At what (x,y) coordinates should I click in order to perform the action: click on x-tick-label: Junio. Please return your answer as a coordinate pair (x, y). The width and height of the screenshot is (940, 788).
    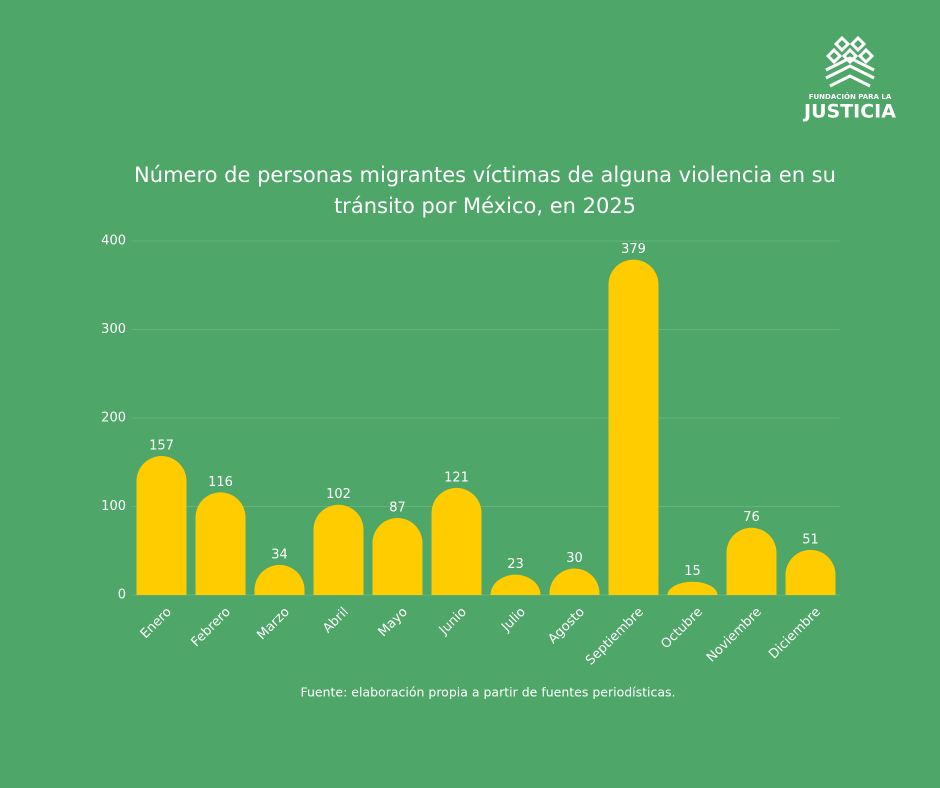
    Looking at the image, I should click on (453, 622).